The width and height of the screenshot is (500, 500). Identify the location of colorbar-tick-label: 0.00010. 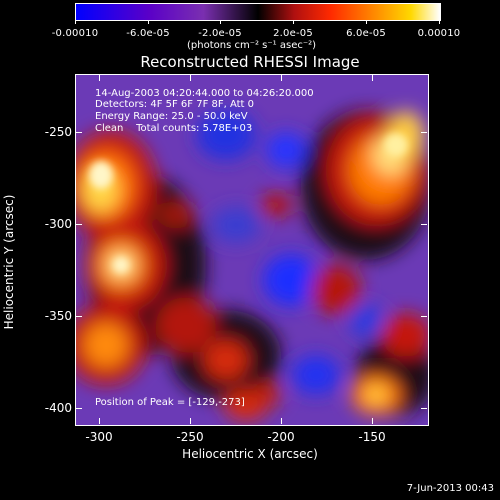
(439, 33).